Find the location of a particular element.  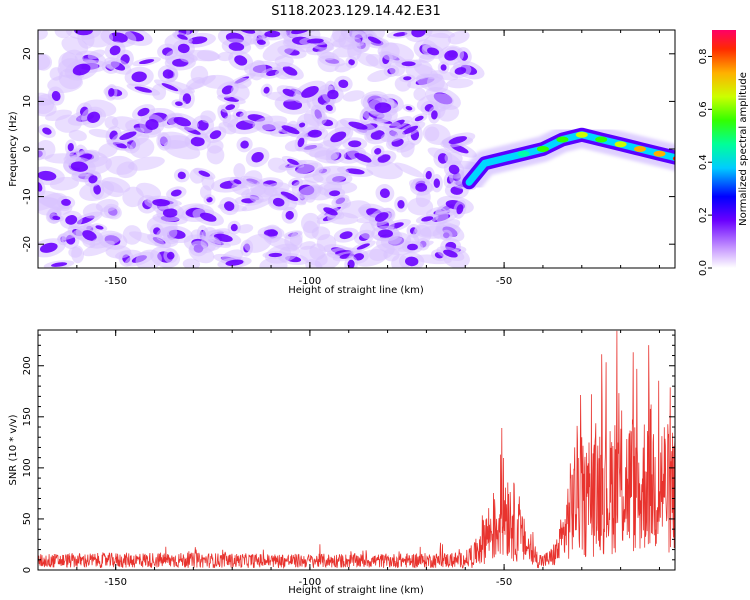

y-tick-label: 50 is located at coordinates (27, 519).